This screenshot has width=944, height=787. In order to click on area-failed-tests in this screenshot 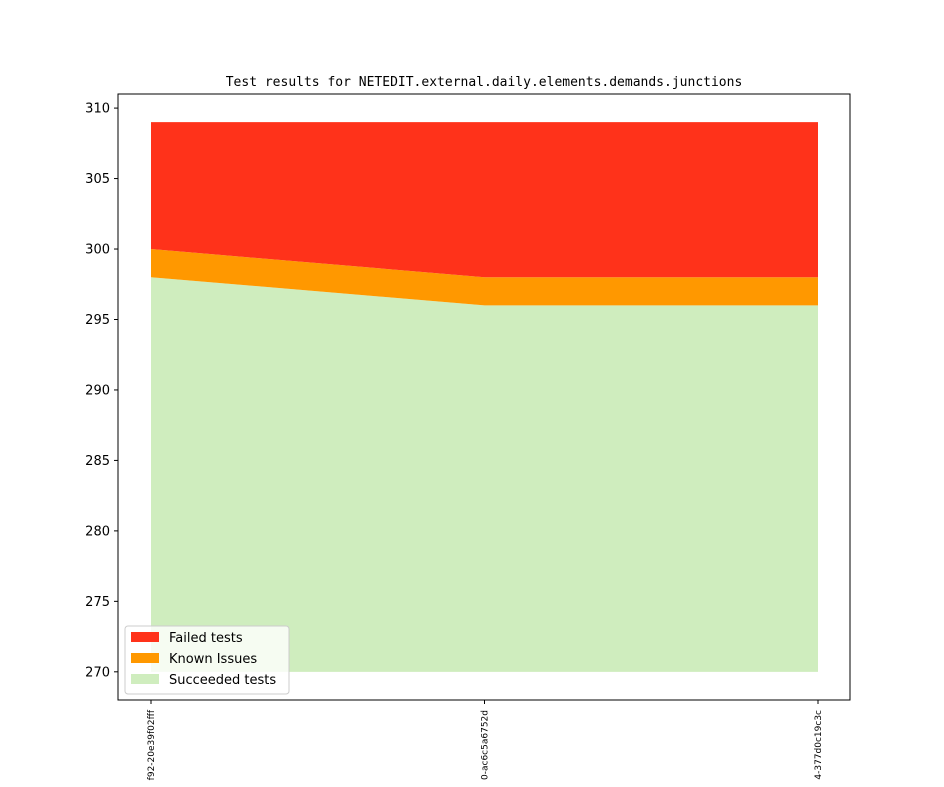, I will do `click(484, 200)`.